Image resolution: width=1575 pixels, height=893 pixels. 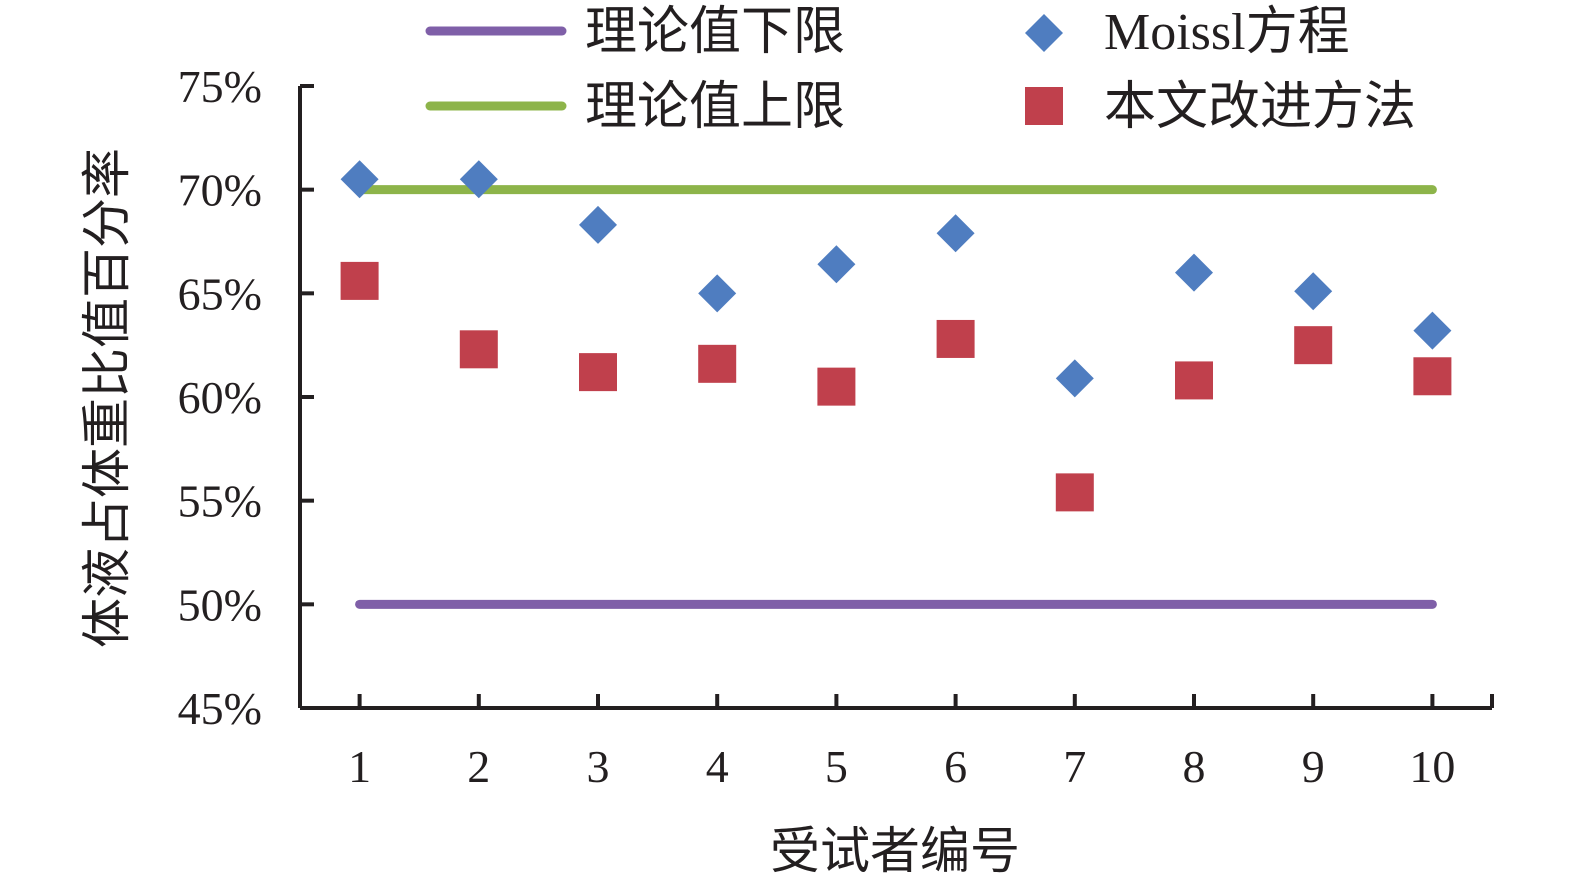 I want to click on x-axis-title: 受试者编号, so click(x=895, y=851).